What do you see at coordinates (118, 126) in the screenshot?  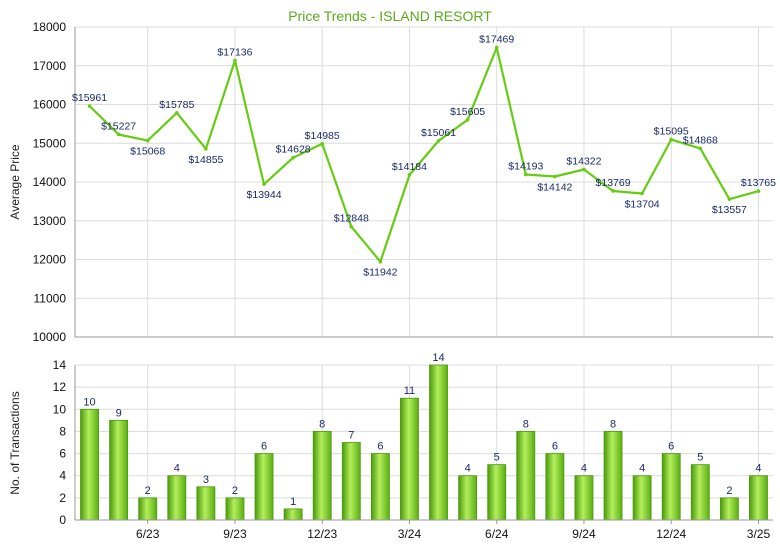 I see `price-data-label: $15227` at bounding box center [118, 126].